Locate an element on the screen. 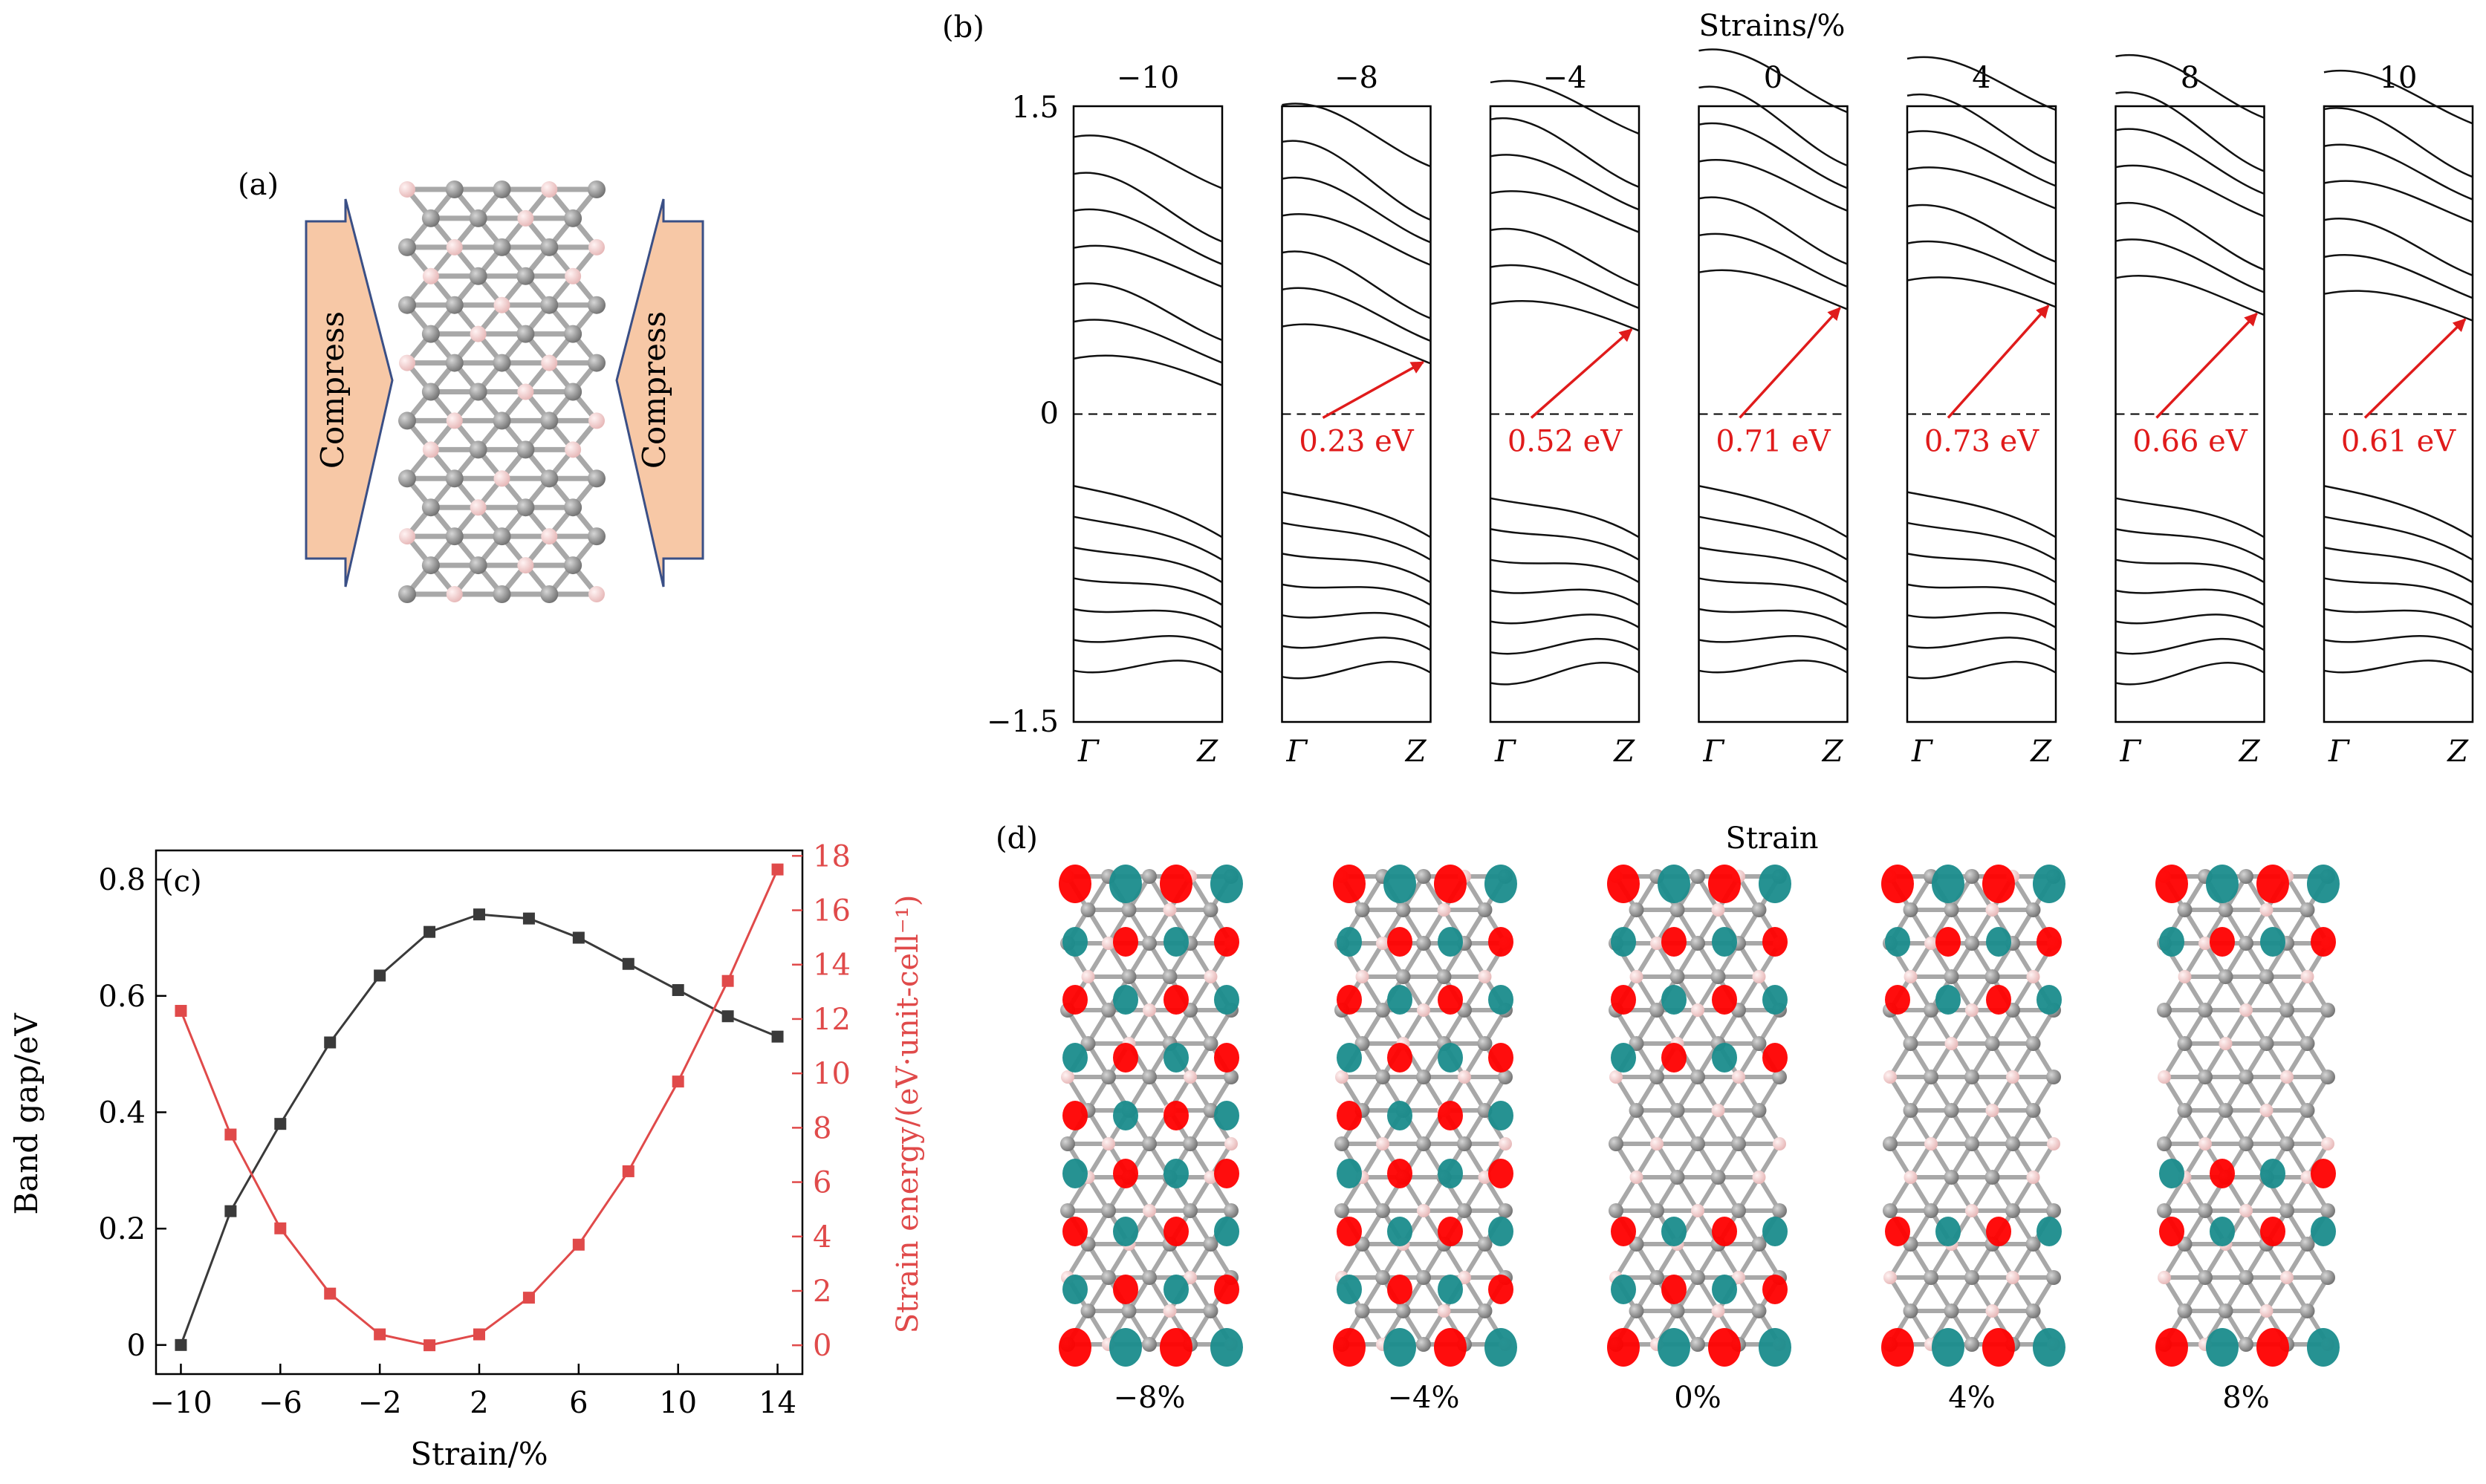 The image size is (2486, 1484). band-strain-label: 4 is located at coordinates (1981, 78).